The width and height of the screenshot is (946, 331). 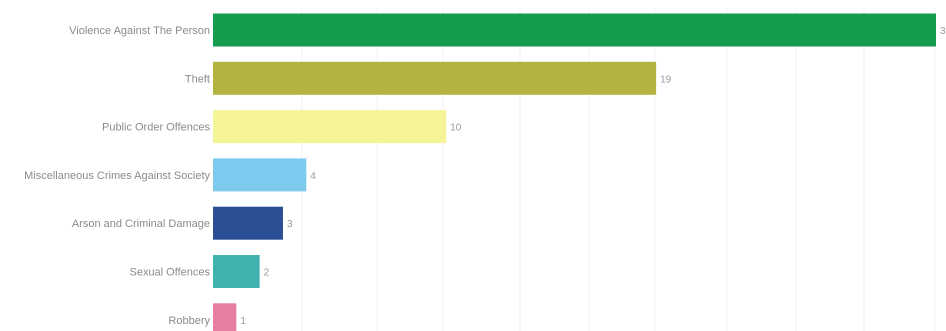 What do you see at coordinates (456, 128) in the screenshot?
I see `value-label: 10` at bounding box center [456, 128].